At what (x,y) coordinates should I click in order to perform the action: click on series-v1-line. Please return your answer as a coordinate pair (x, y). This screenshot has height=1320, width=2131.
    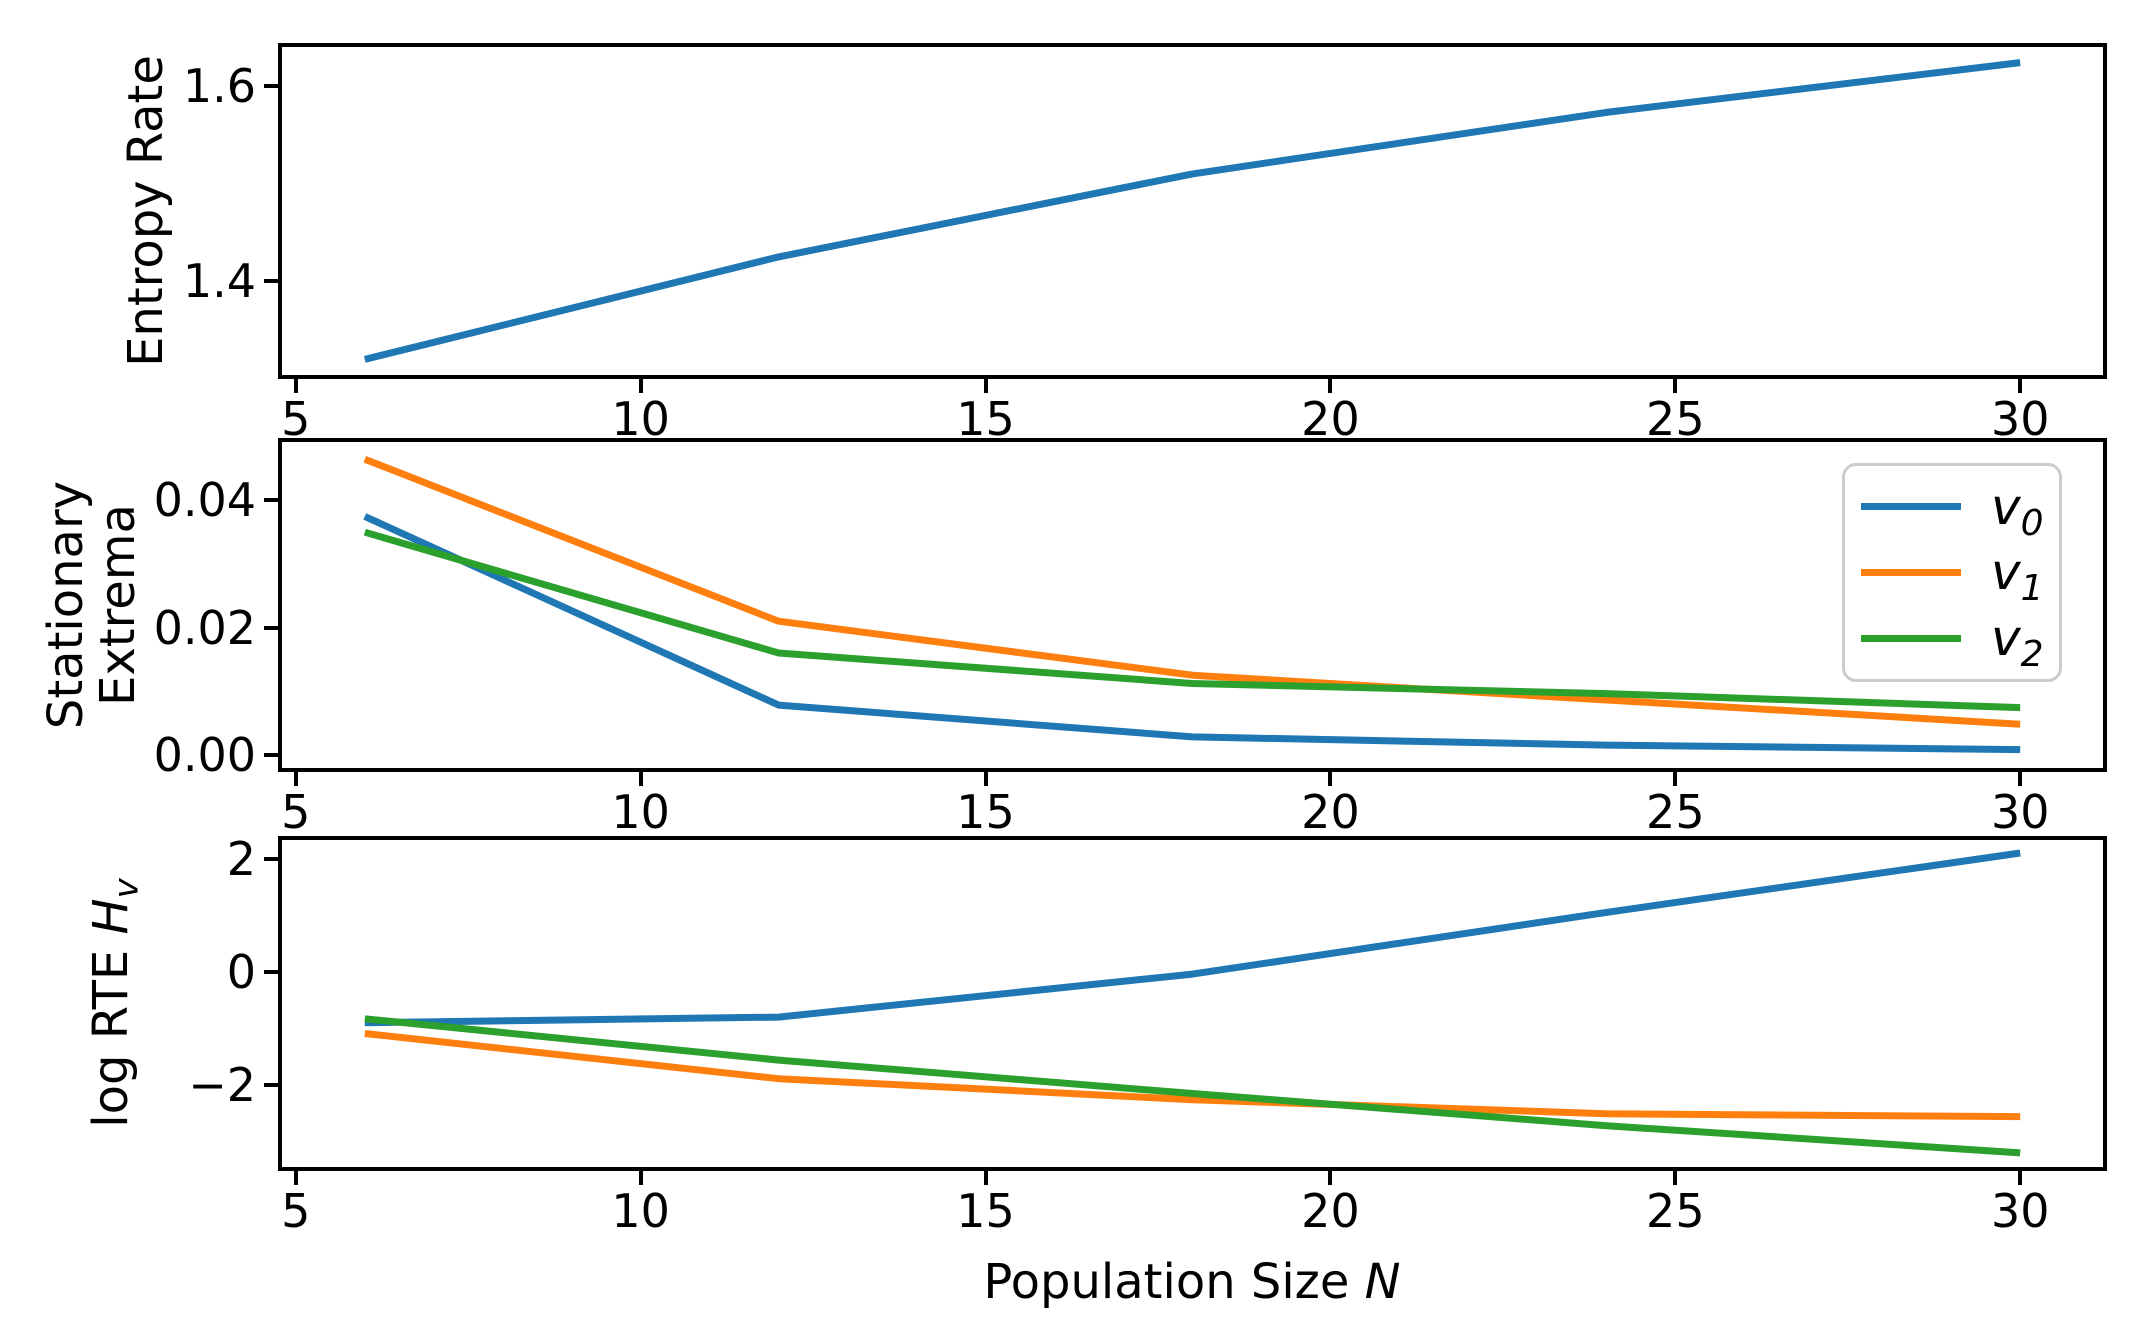
    Looking at the image, I should click on (1192, 1075).